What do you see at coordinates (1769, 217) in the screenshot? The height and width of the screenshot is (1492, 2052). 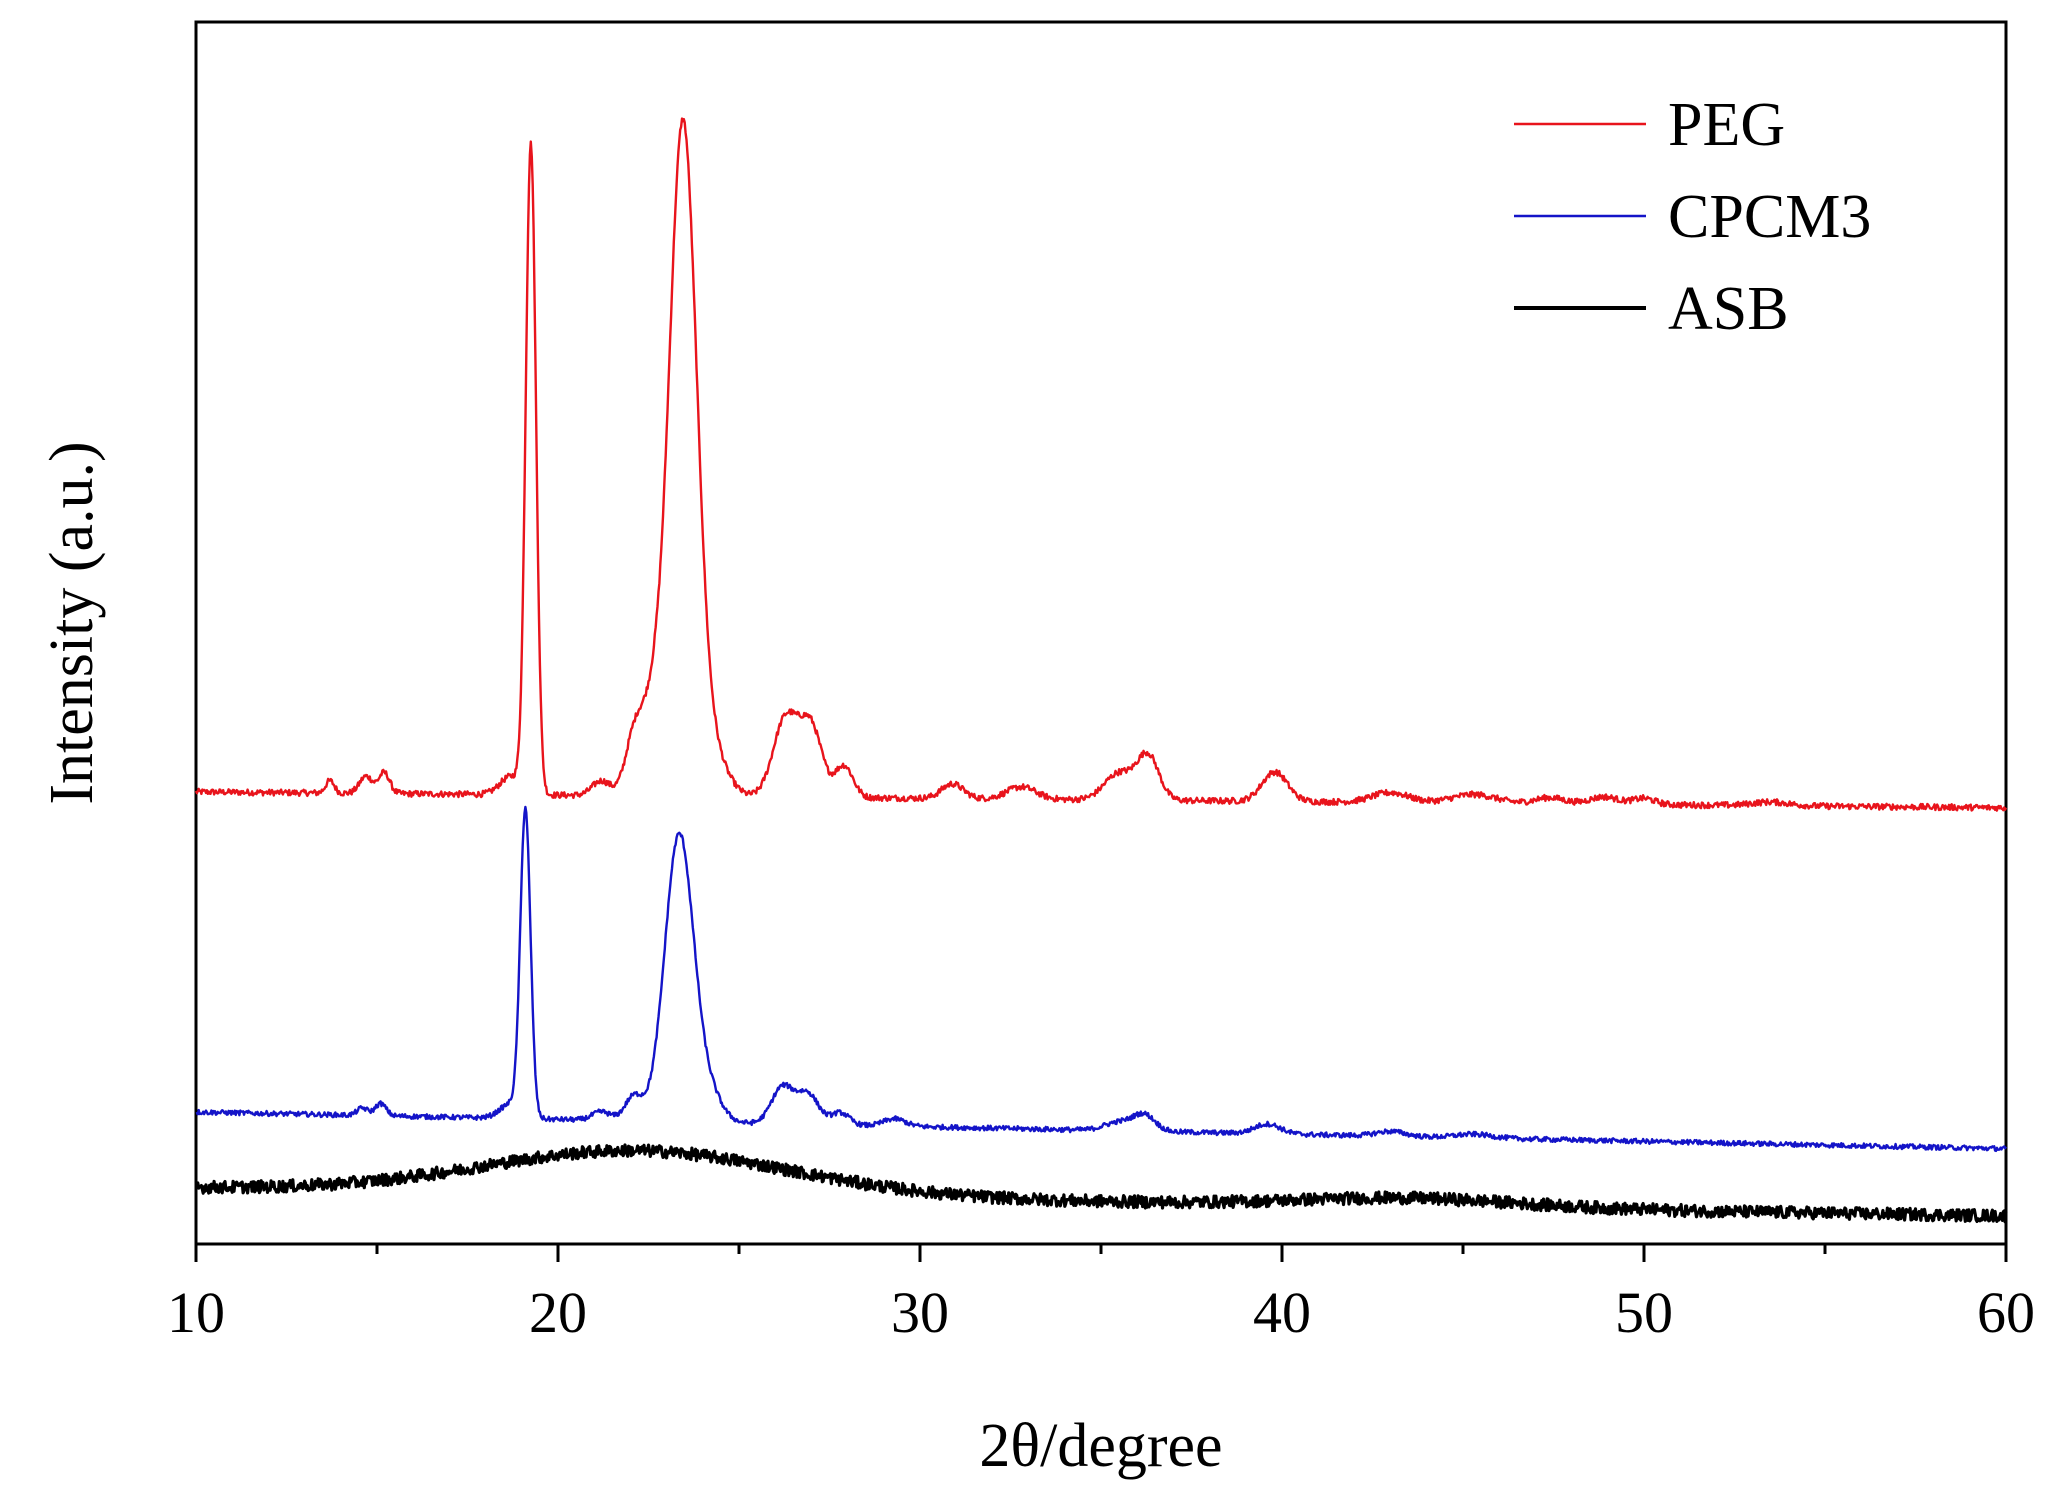 I see `legend-label-cpcm3: CPCM3` at bounding box center [1769, 217].